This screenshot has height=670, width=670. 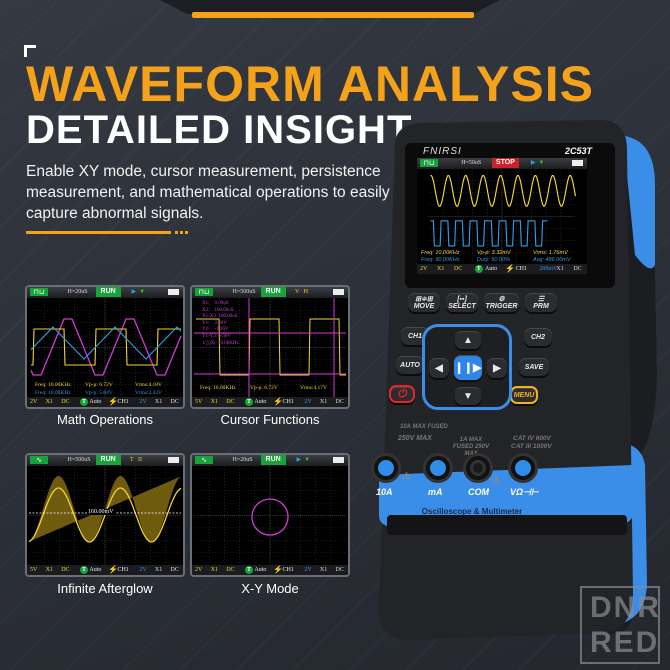 I want to click on prm-button: ☰ PRM, so click(x=541, y=302).